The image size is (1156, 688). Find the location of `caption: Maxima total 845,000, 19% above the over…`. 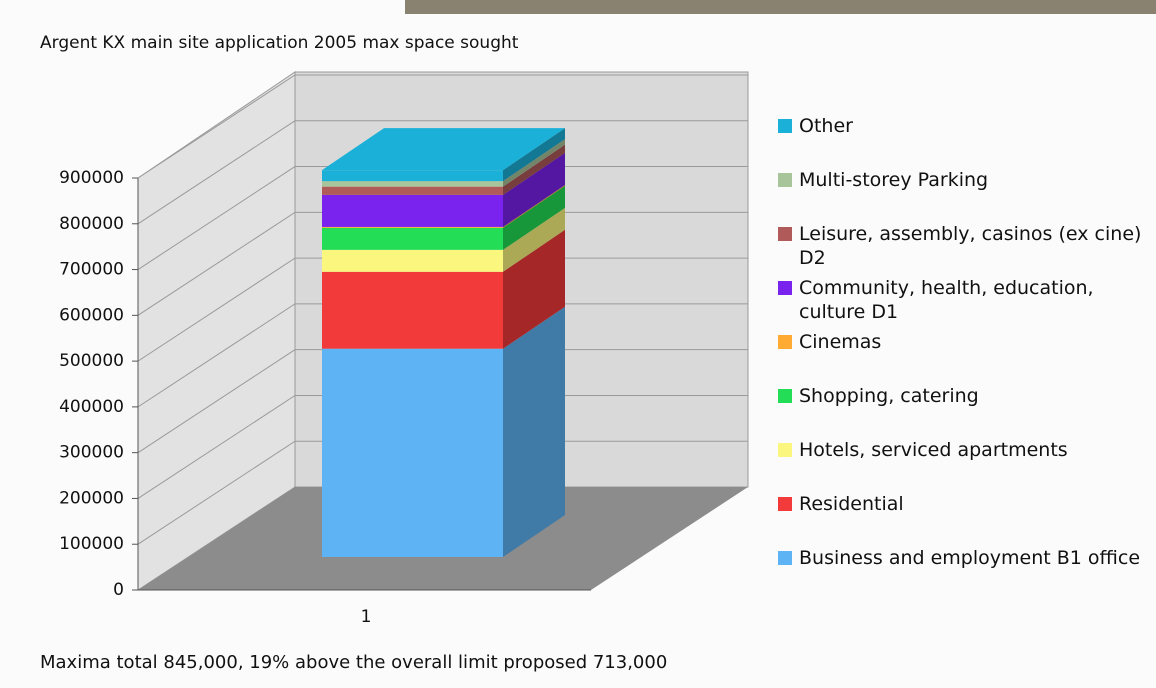

caption: Maxima total 845,000, 19% above the over… is located at coordinates (354, 662).